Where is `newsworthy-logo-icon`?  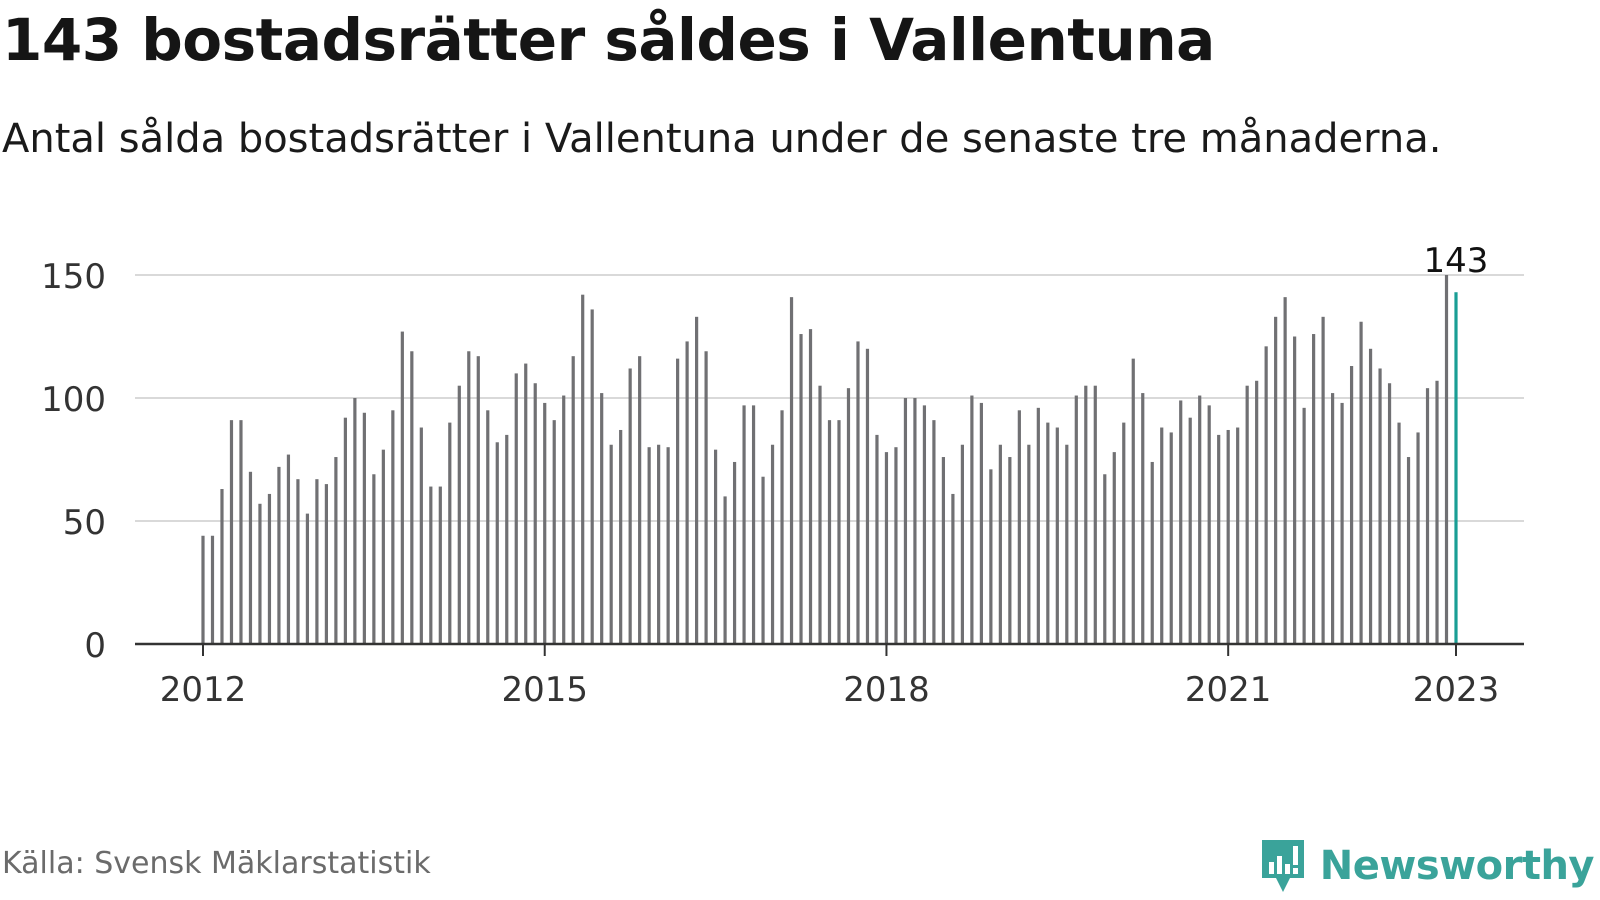
newsworthy-logo-icon is located at coordinates (1282, 866).